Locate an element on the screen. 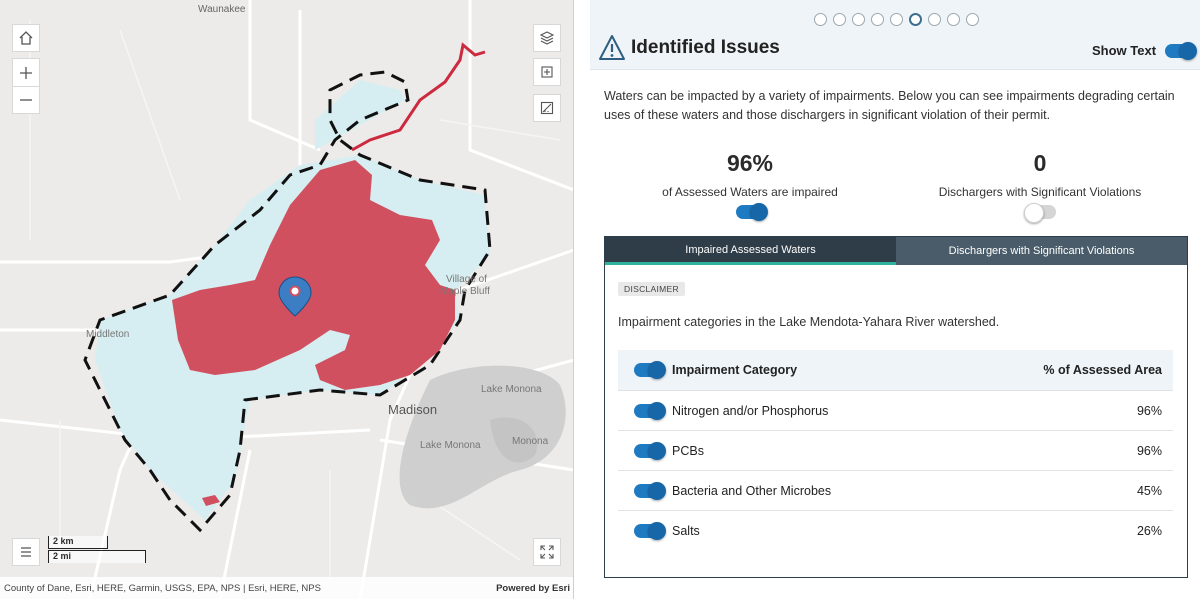 The height and width of the screenshot is (599, 1200). add-box-icon is located at coordinates (547, 72).